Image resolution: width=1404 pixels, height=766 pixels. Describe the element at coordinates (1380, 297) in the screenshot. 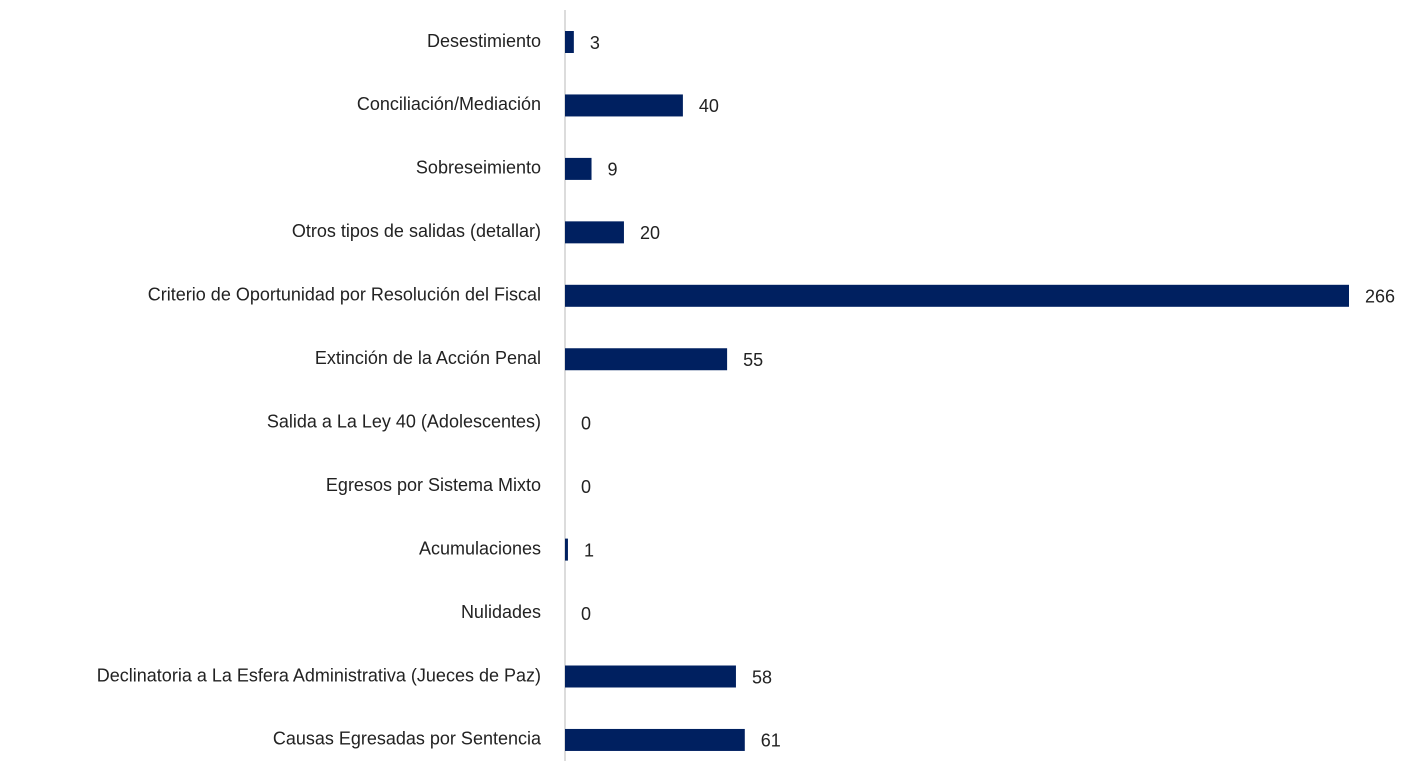

I see `value-label: 266` at that location.